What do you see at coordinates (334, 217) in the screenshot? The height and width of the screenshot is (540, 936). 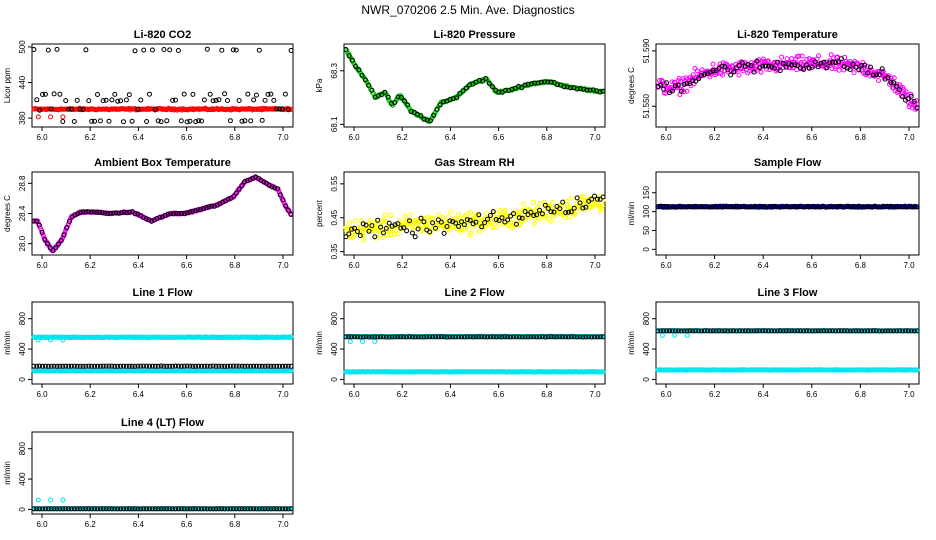 I see `y-tick-label: 0.45` at bounding box center [334, 217].